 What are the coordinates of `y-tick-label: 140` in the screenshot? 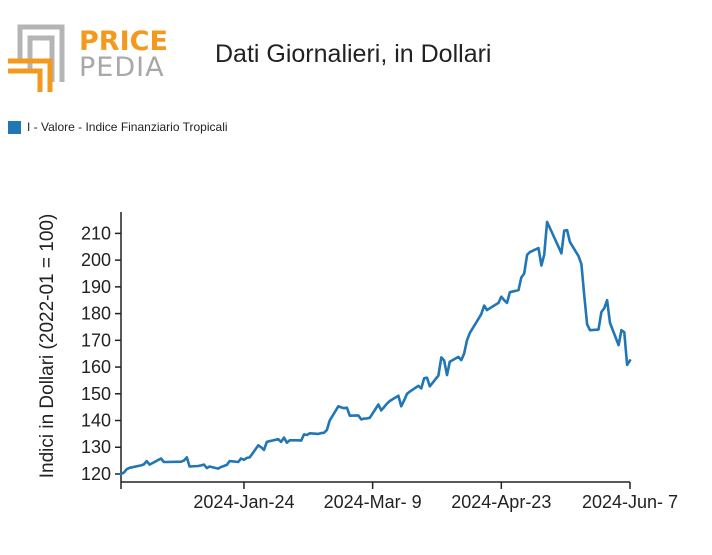 It's located at (96, 421).